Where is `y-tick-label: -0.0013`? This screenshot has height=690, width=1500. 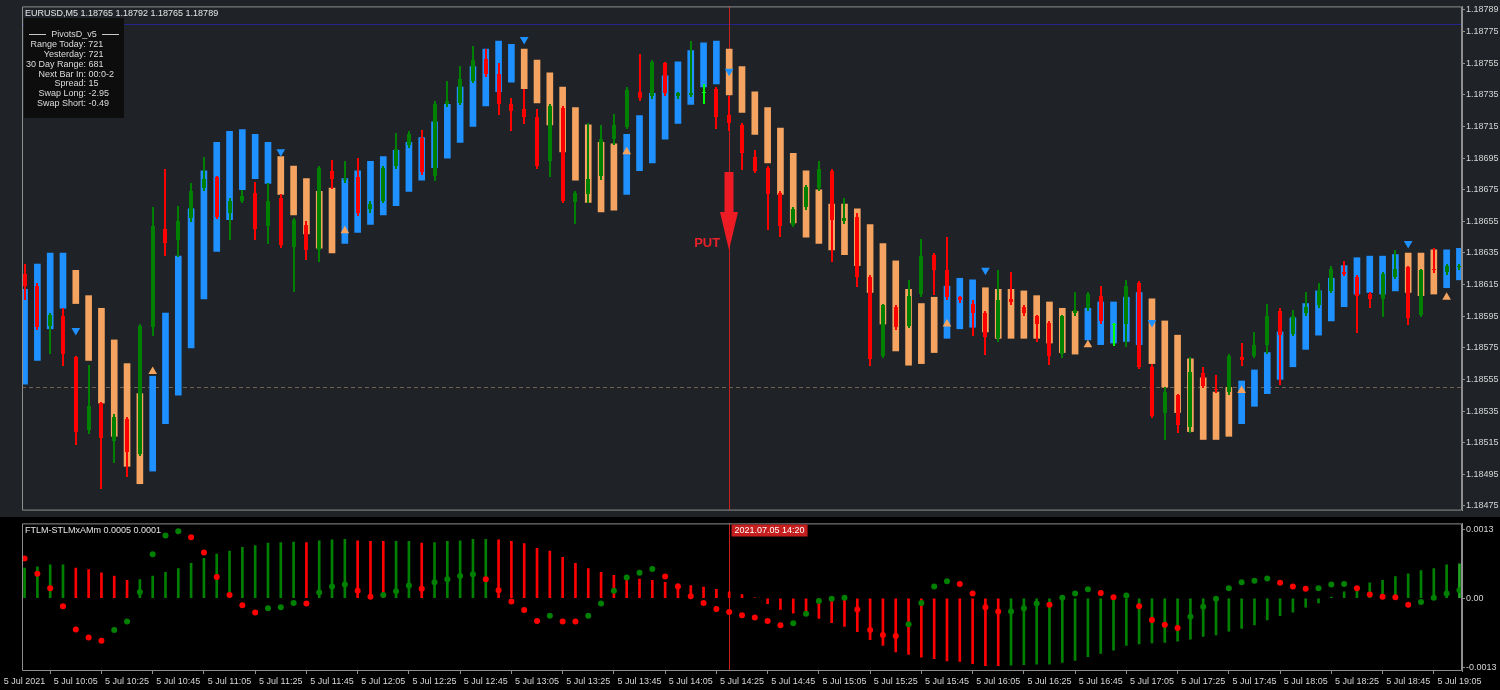 y-tick-label: -0.0013 is located at coordinates (1481, 666).